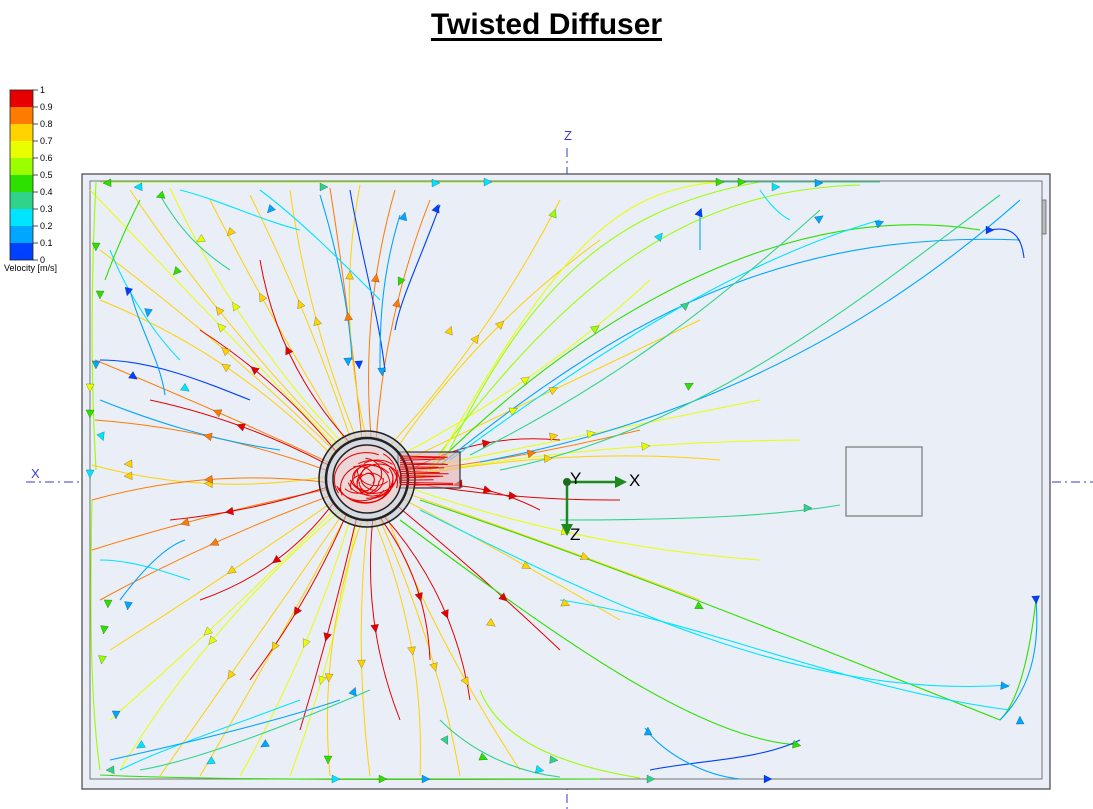  I want to click on legend-tick-label: 0.4, so click(46, 192).